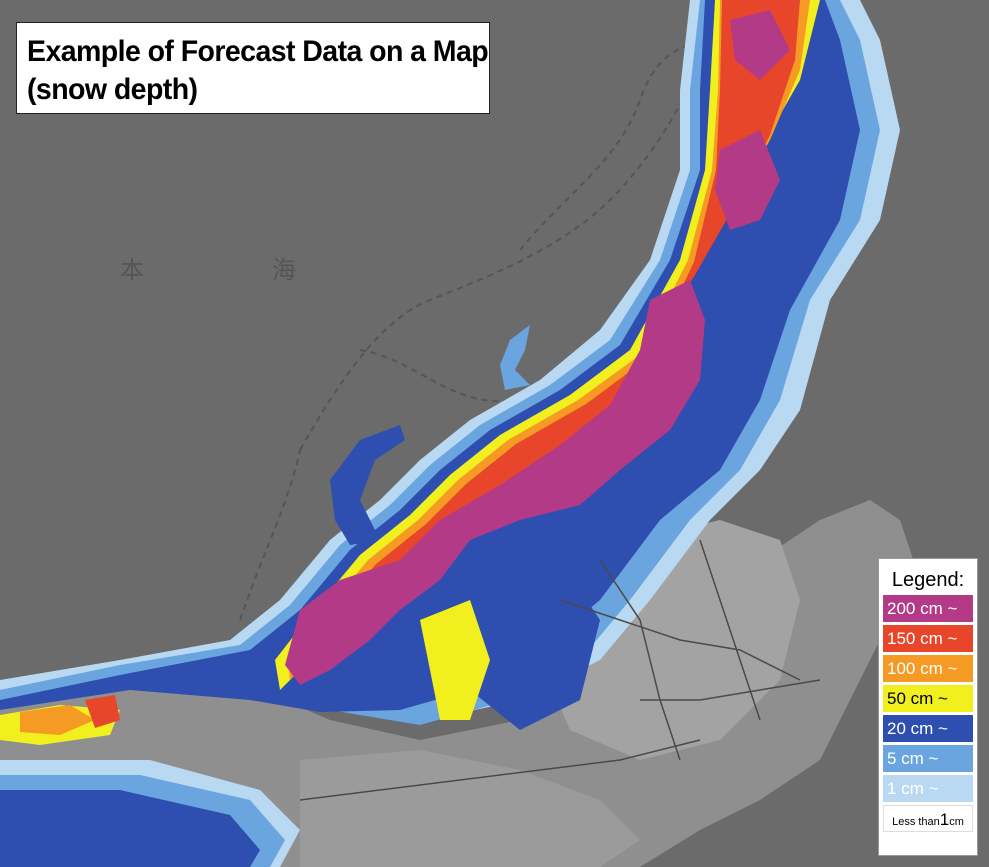 This screenshot has width=989, height=867. Describe the element at coordinates (928, 608) in the screenshot. I see `legend-item-200cm: 200 cm ~` at that location.